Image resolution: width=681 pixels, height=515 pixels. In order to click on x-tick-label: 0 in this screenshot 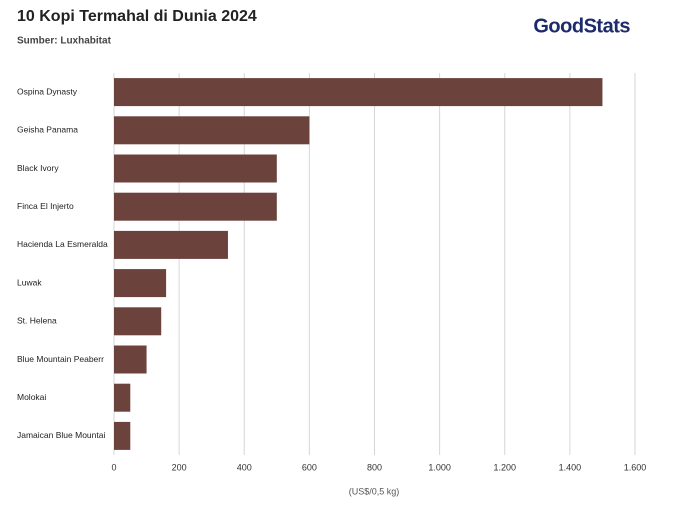, I will do `click(113, 467)`.